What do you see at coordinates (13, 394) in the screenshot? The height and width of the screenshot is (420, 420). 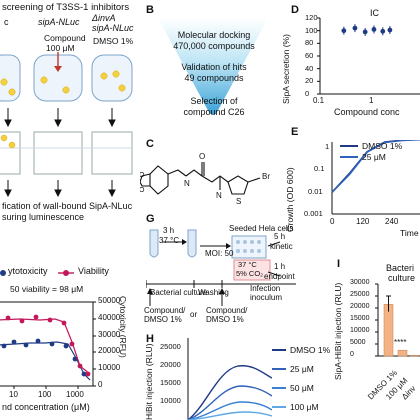 I see `f-xtick: 10` at bounding box center [13, 394].